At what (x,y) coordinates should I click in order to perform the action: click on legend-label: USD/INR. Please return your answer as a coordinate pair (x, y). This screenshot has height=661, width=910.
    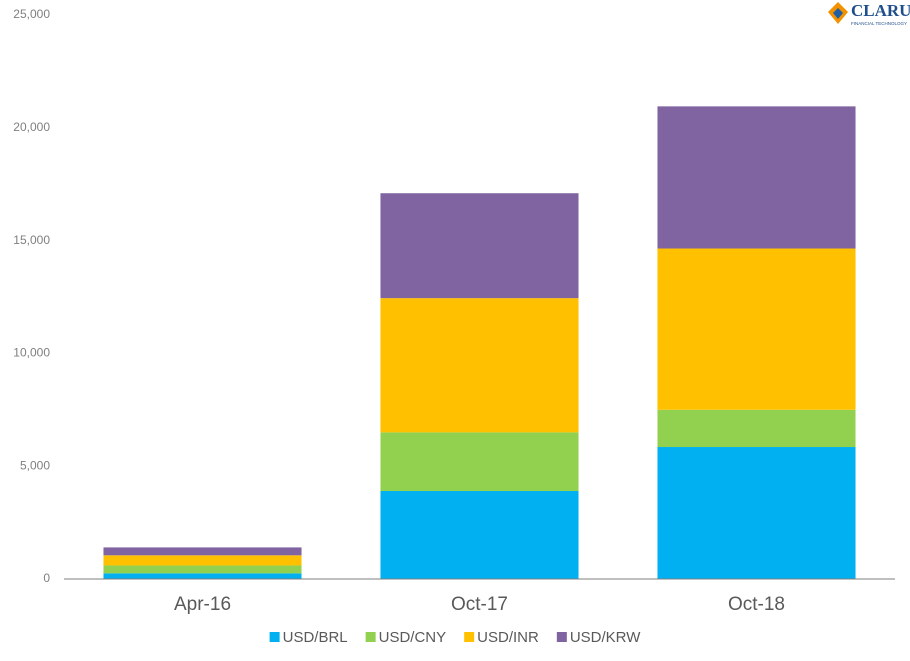
    Looking at the image, I should click on (508, 637).